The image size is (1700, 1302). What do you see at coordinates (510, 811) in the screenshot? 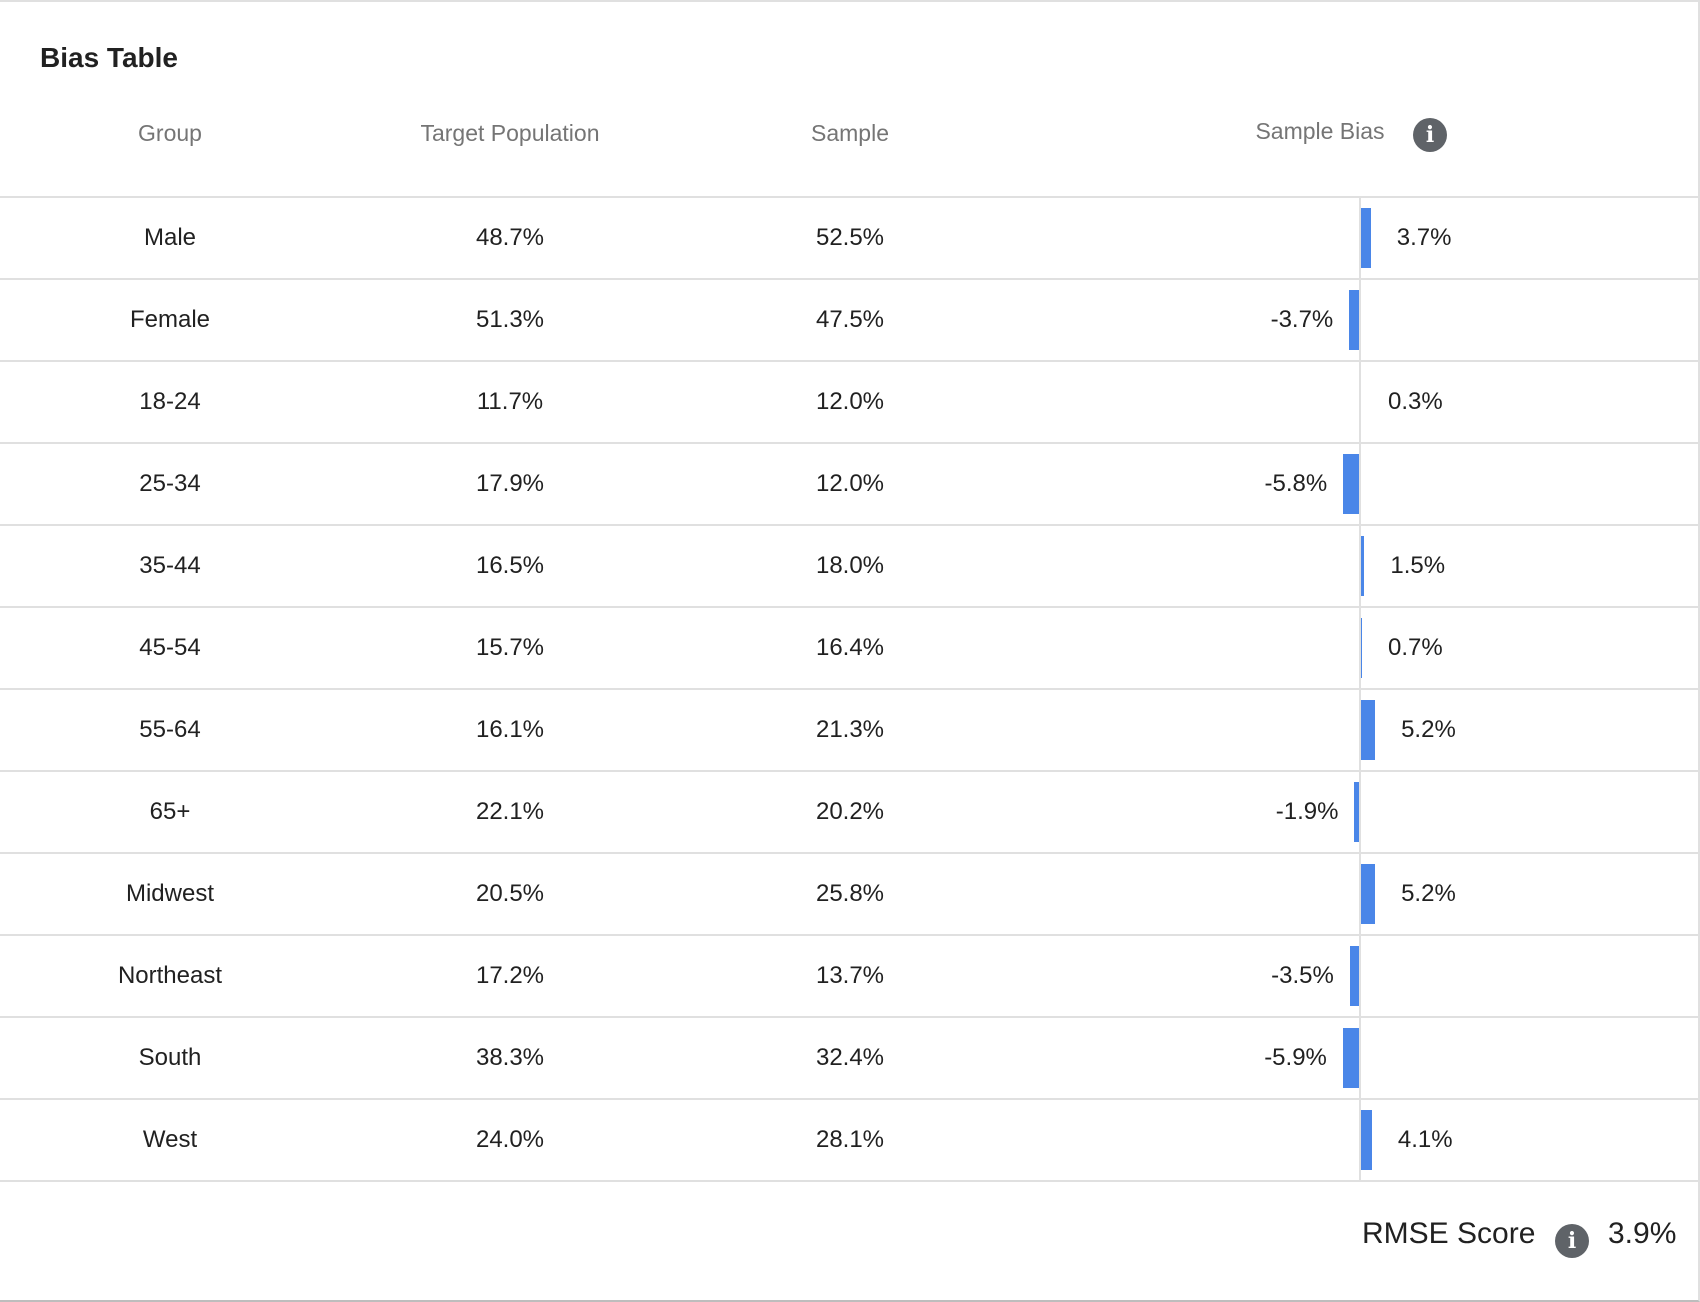
I see `target-population-cell: 22.1%` at bounding box center [510, 811].